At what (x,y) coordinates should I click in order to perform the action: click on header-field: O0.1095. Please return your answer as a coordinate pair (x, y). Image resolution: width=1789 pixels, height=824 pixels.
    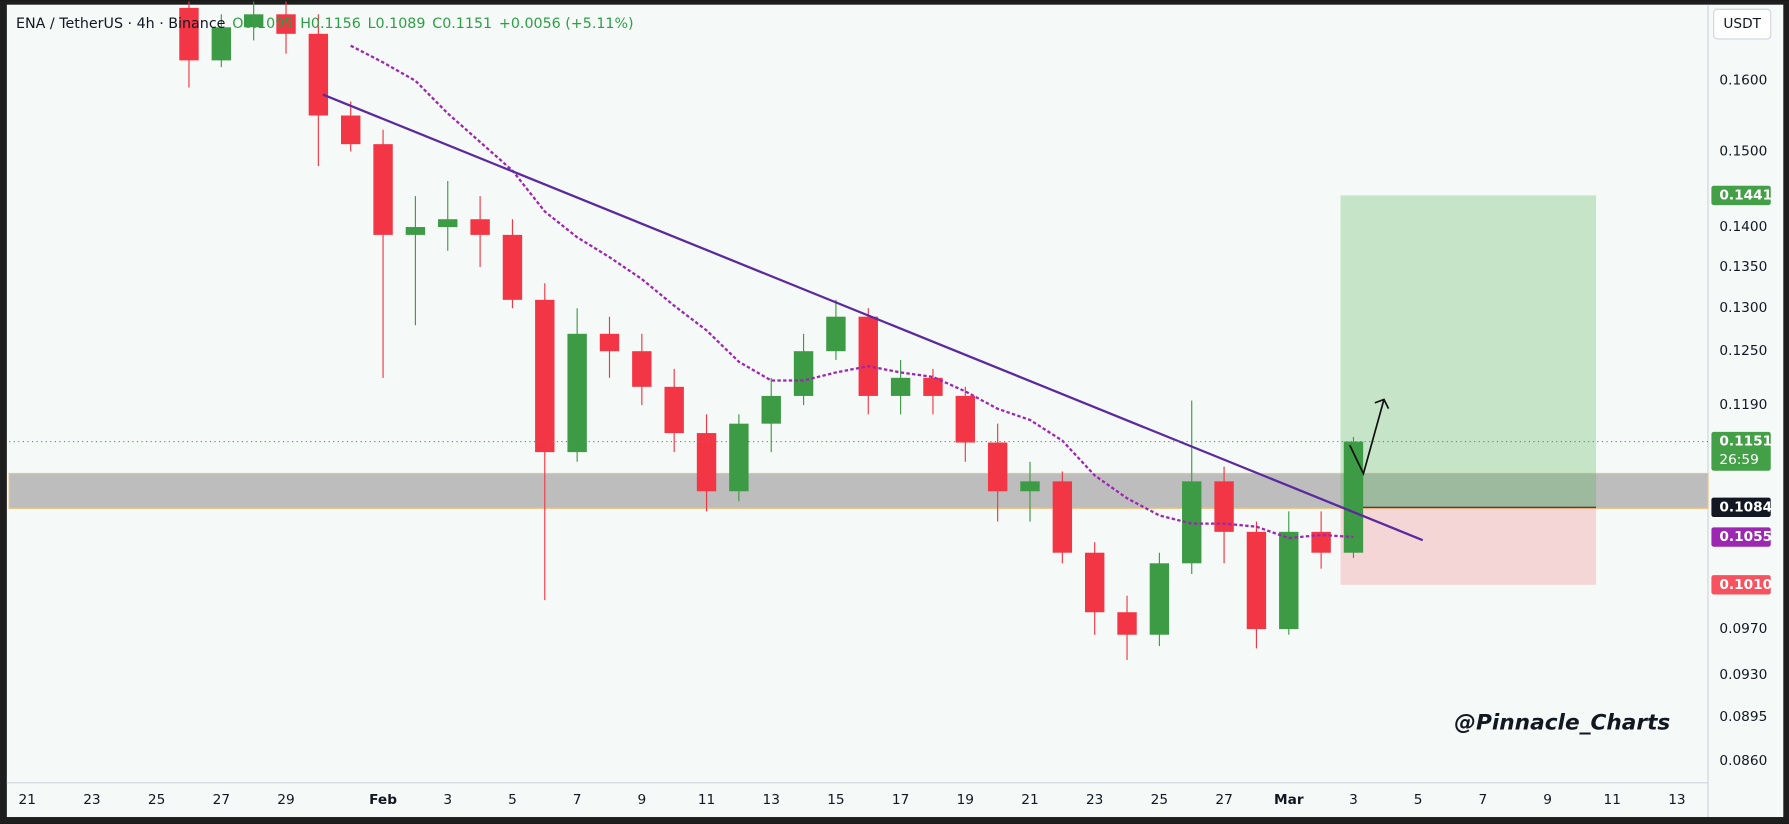
    Looking at the image, I should click on (262, 24).